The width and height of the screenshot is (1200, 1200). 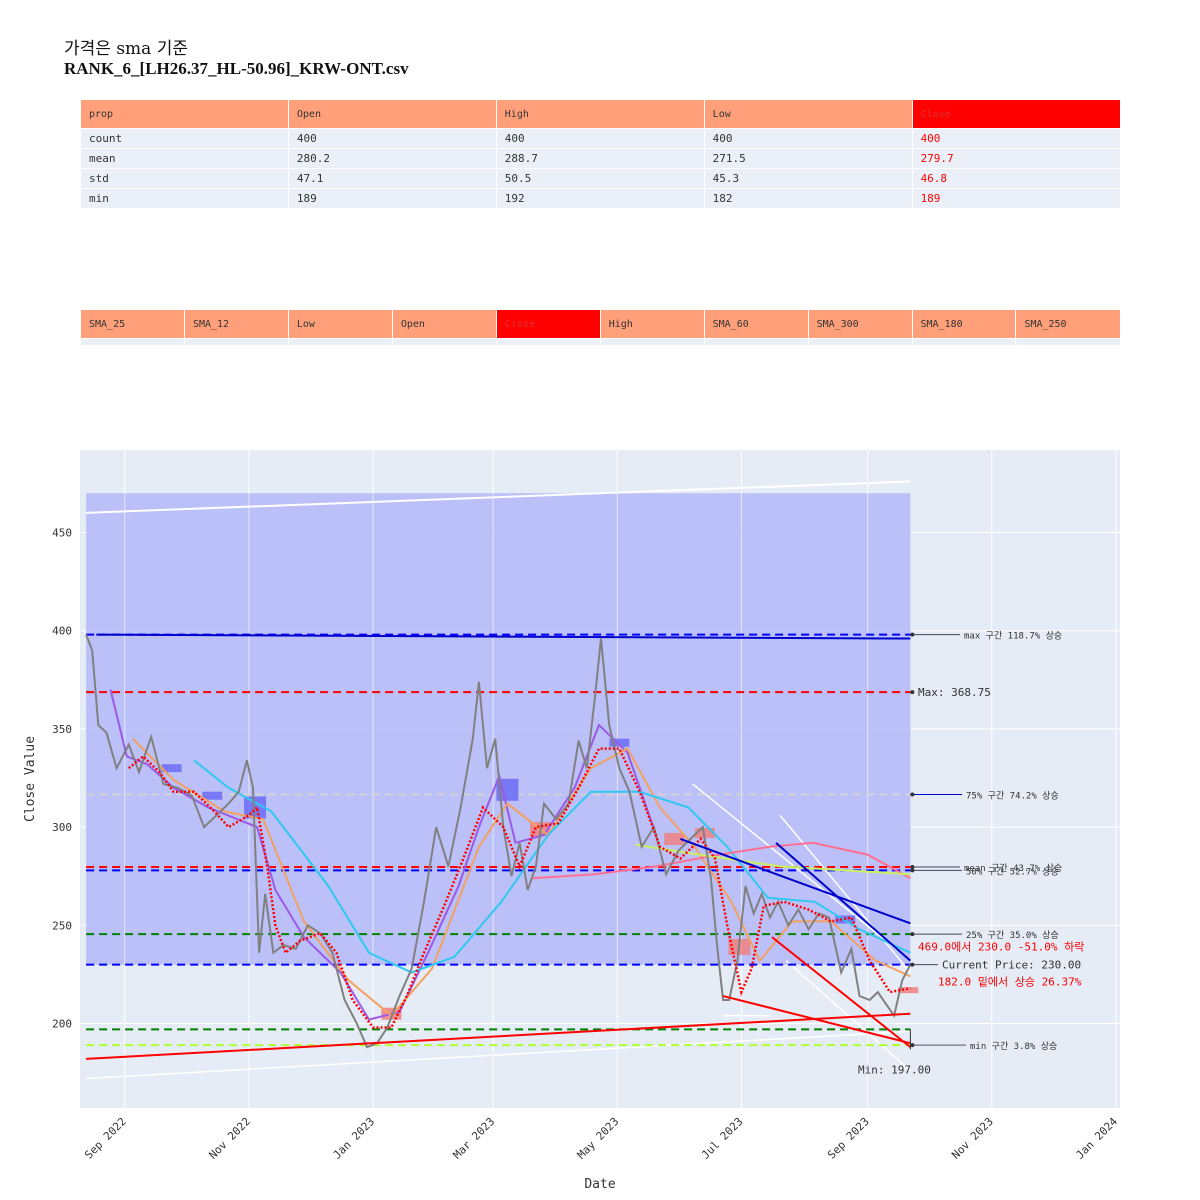 I want to click on stats-header-open: Open, so click(x=392, y=114).